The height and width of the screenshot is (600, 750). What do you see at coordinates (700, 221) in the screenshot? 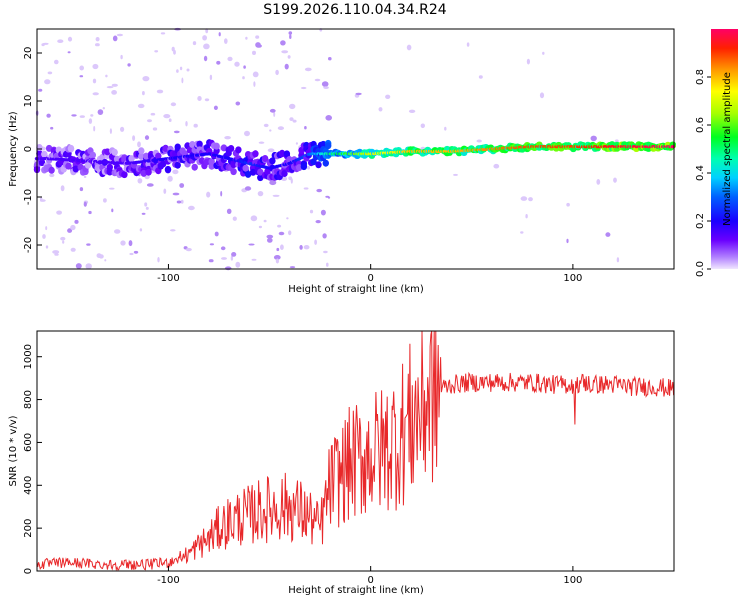
I see `colorbar-tick-label: 0.2` at bounding box center [700, 221].